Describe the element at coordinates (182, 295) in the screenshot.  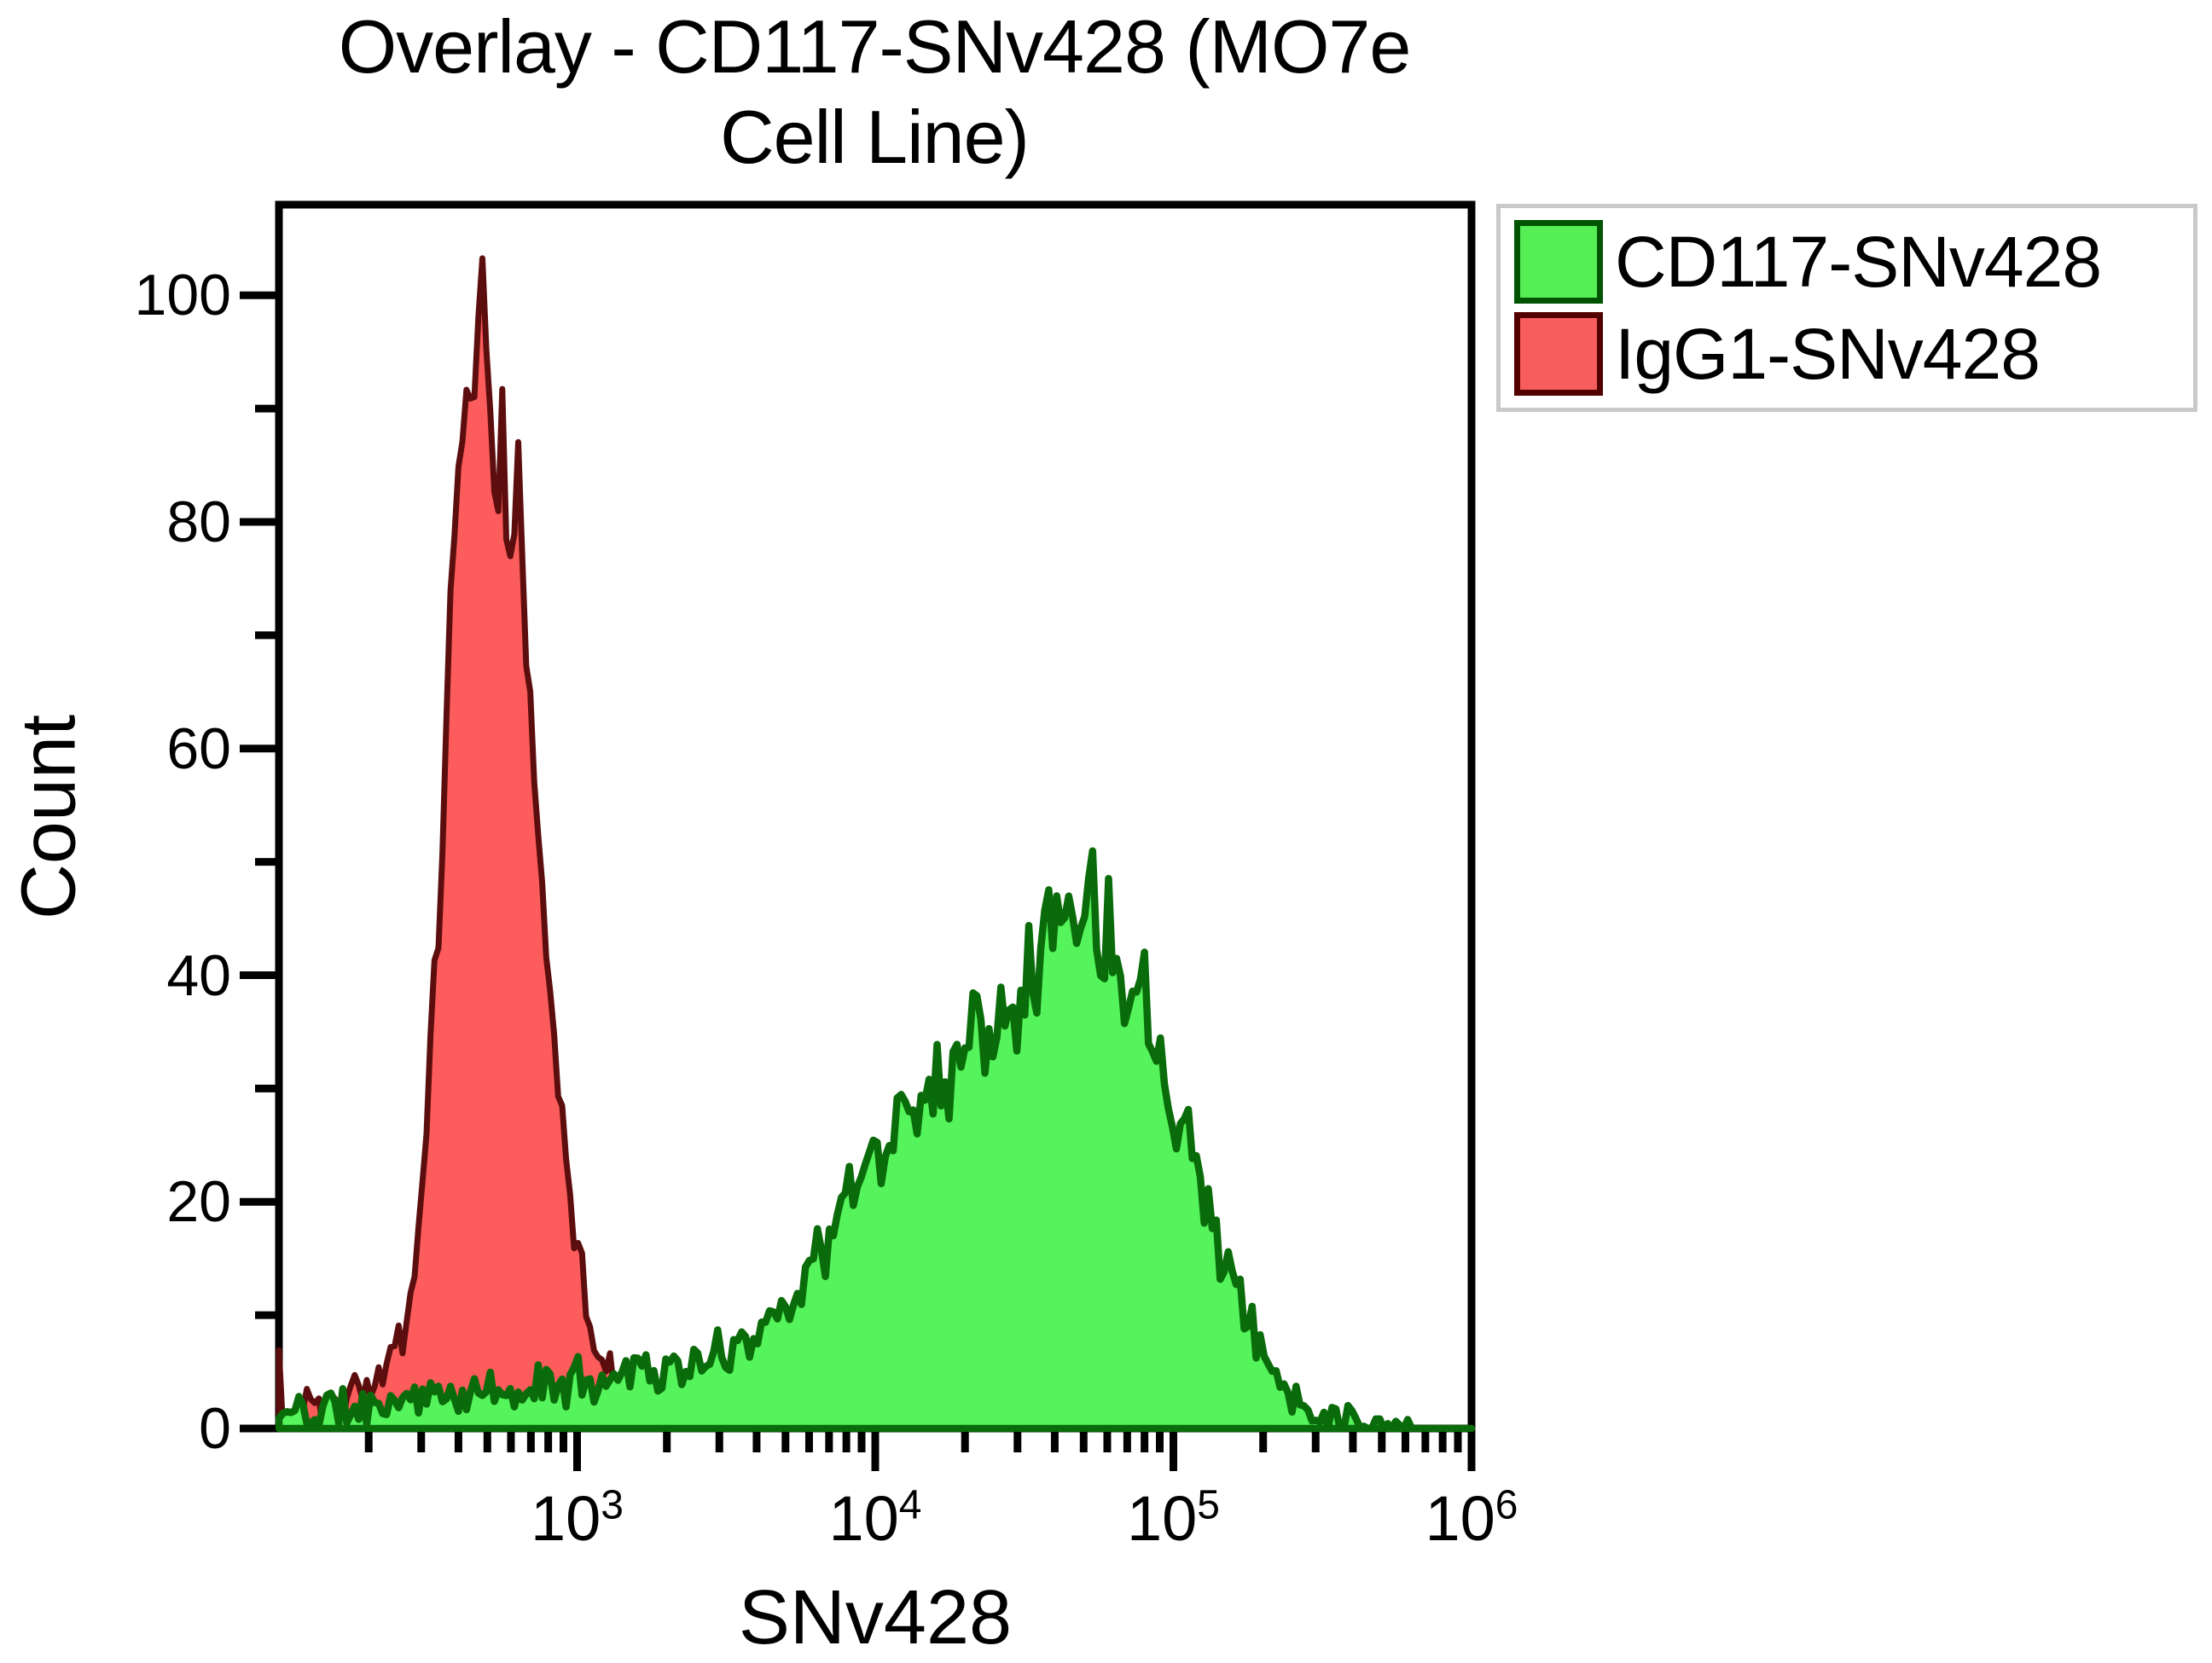
I see `y-tick-label-100: 100` at that location.